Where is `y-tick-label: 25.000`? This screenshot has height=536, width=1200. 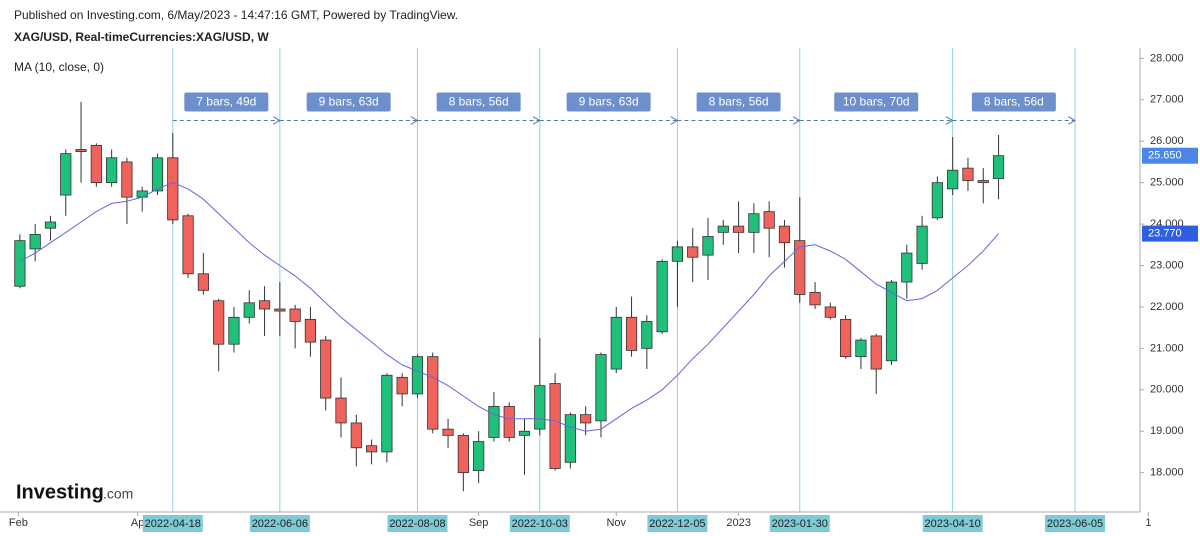
y-tick-label: 25.000 is located at coordinates (1167, 183).